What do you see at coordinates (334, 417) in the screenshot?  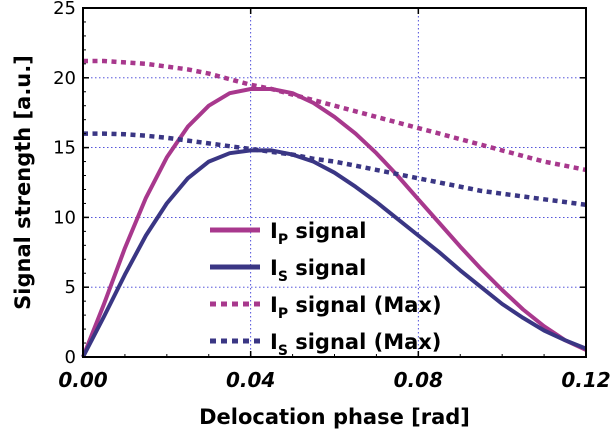 I see `x-axis-label: Delocation phase [rad]` at bounding box center [334, 417].